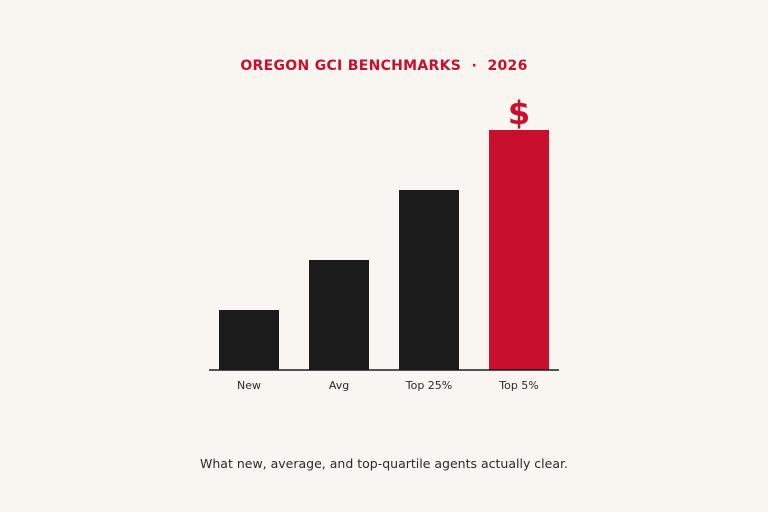  Describe the element at coordinates (339, 385) in the screenshot. I see `x-tick-label: Avg` at that location.